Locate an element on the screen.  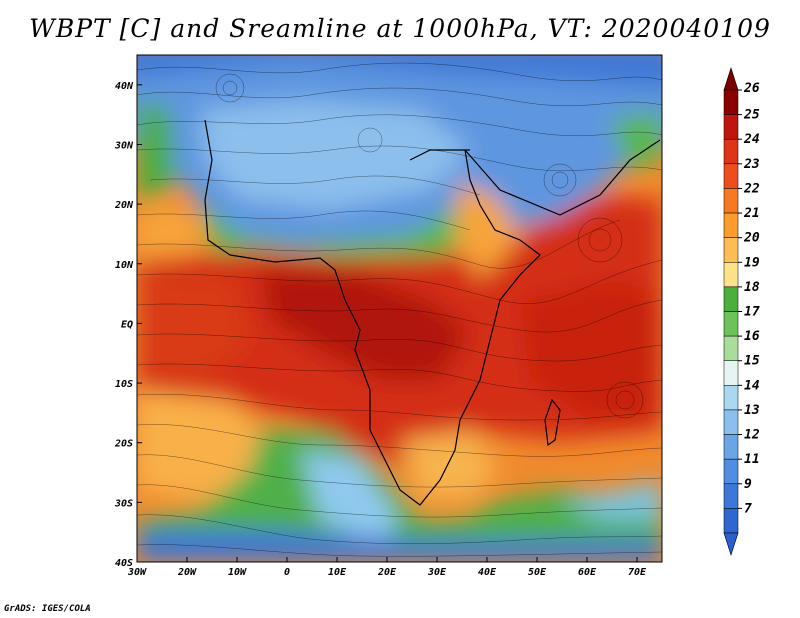
lon-tick-label: 20W is located at coordinates (187, 572).